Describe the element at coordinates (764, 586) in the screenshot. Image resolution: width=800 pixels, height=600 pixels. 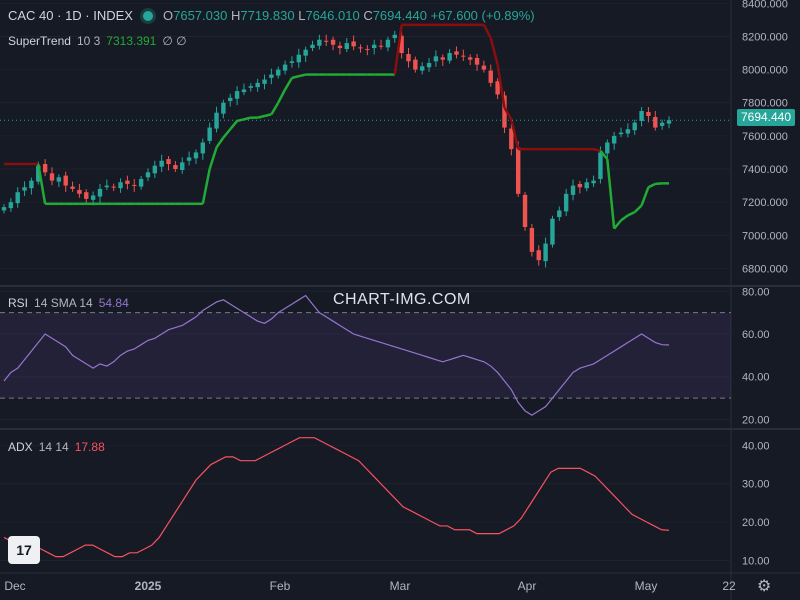
I see `settings-gear-icon: ⚙` at that location.